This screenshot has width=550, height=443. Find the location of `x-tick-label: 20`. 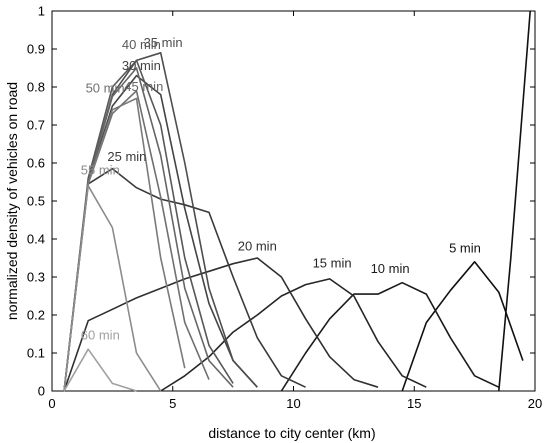

x-tick-label: 20 is located at coordinates (535, 403).